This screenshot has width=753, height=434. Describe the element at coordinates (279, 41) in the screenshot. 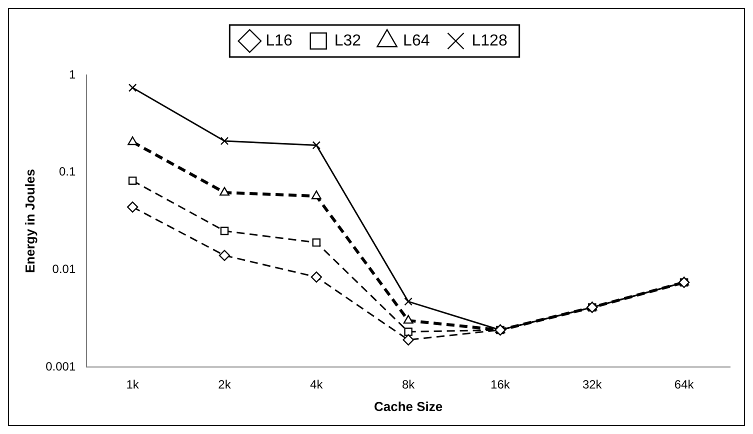

I see `legend-label: L16` at that location.